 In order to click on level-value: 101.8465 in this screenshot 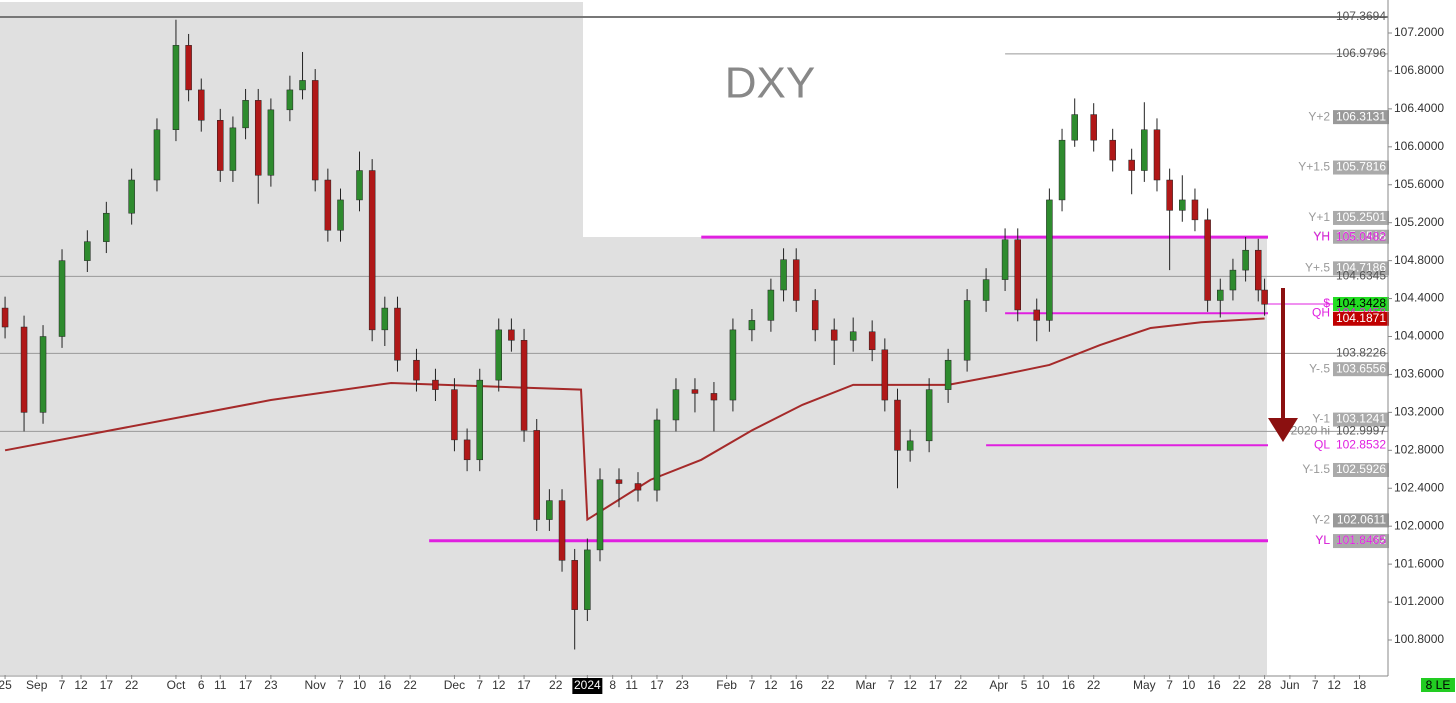, I will do `click(1361, 540)`.